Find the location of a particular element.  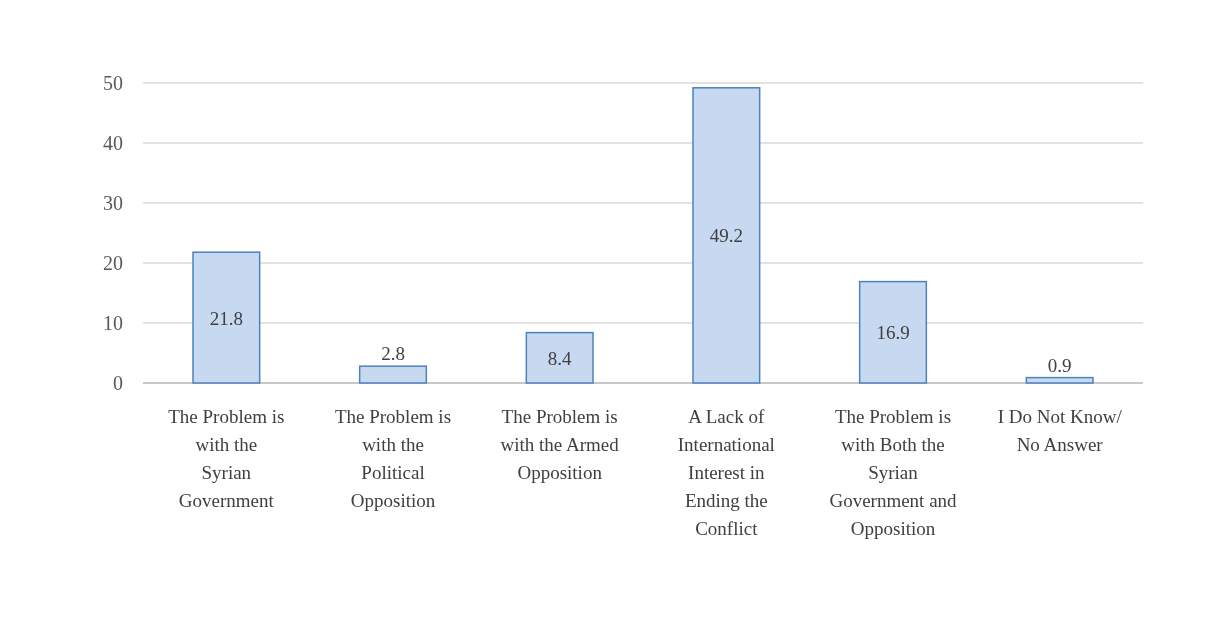

x-tick-label: I Do Not Know/ No Answer is located at coordinates (1060, 430).